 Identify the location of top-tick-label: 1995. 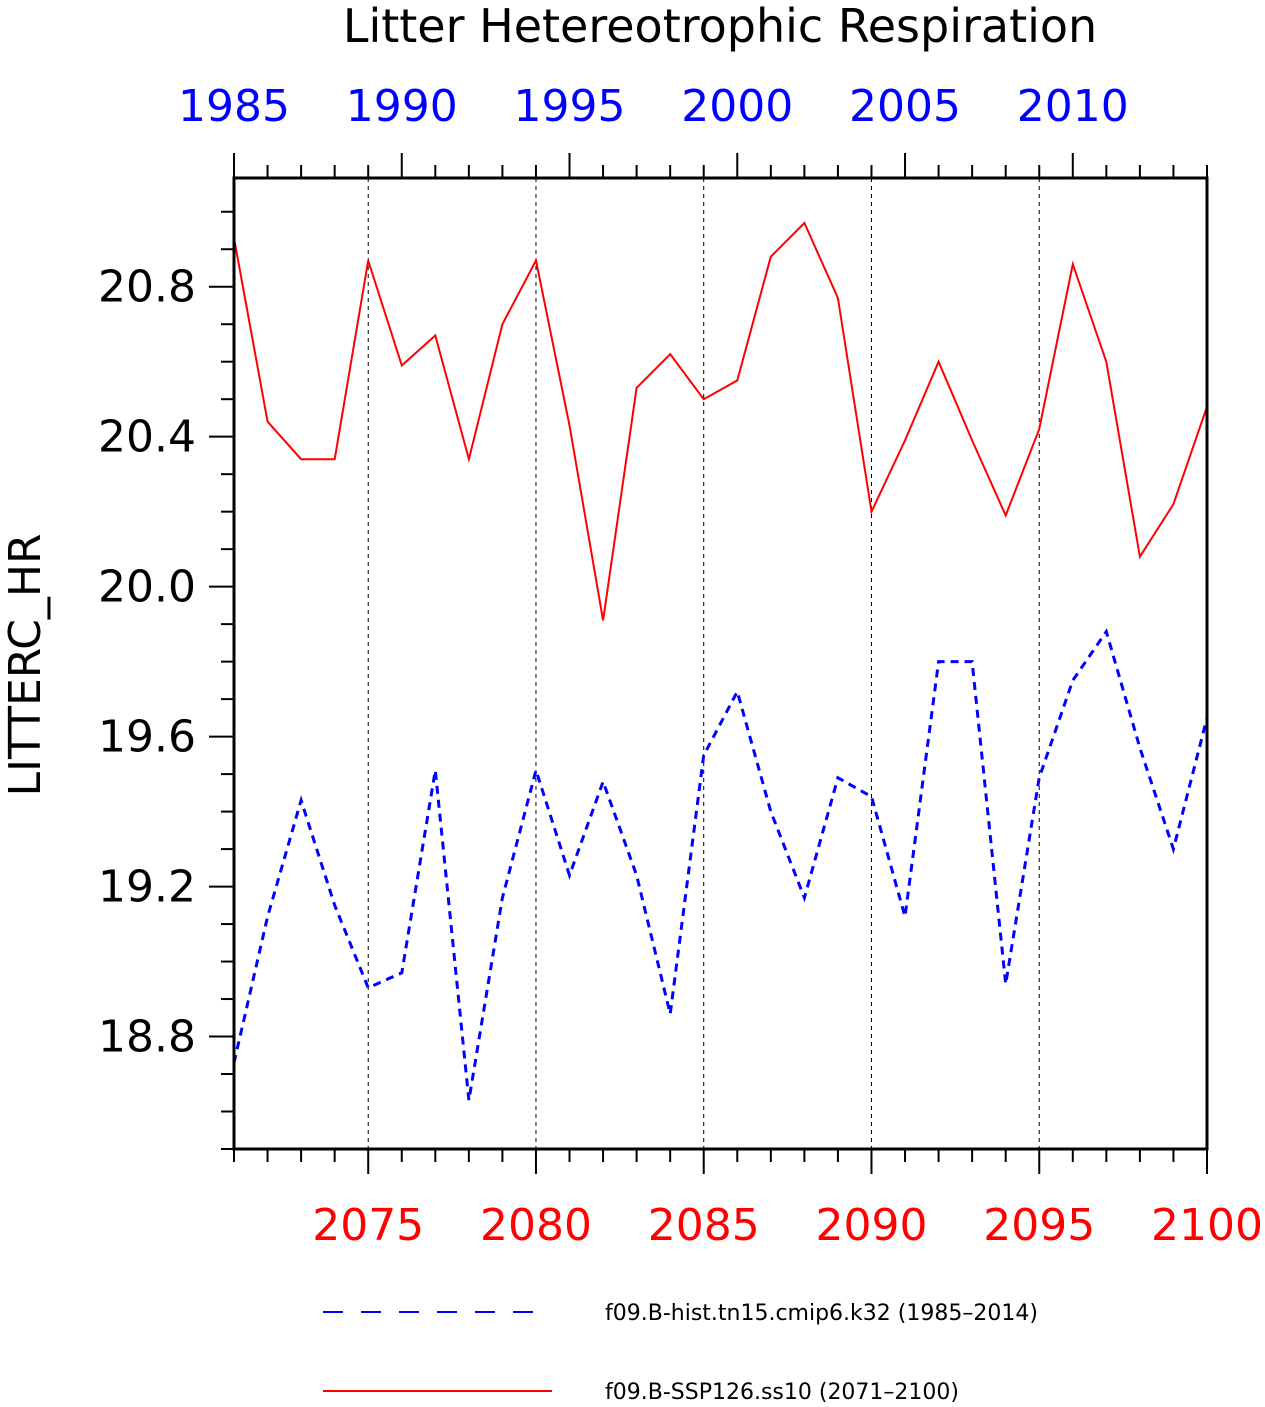
(570, 106).